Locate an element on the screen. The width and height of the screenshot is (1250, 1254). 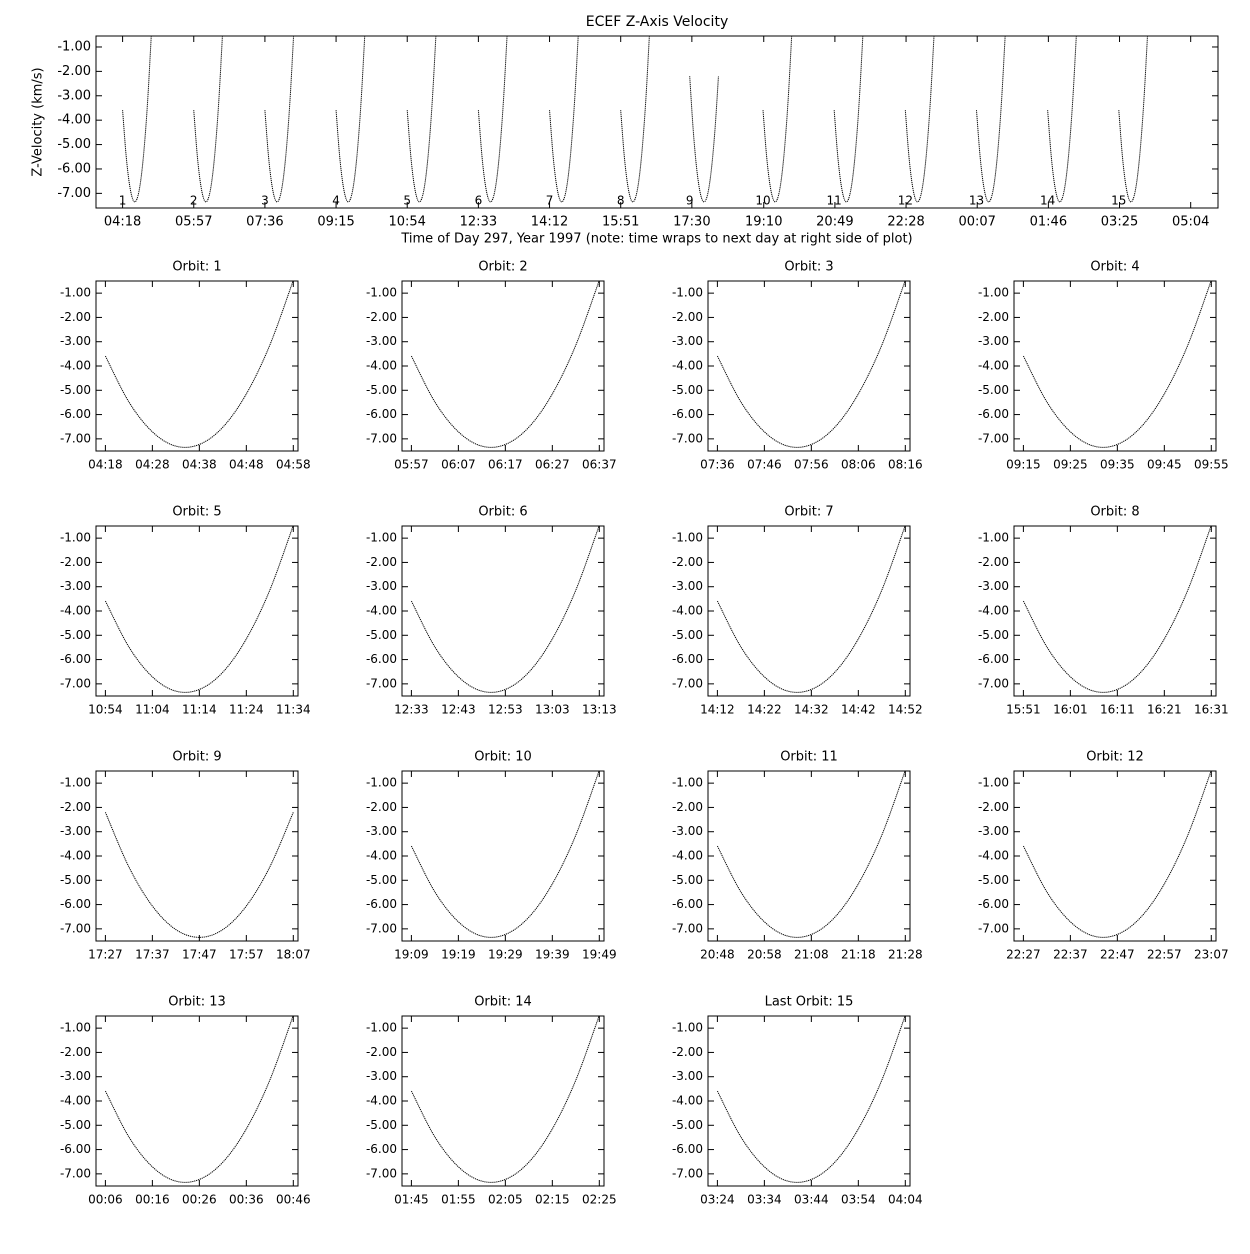
orbit-label: 2 is located at coordinates (194, 201).